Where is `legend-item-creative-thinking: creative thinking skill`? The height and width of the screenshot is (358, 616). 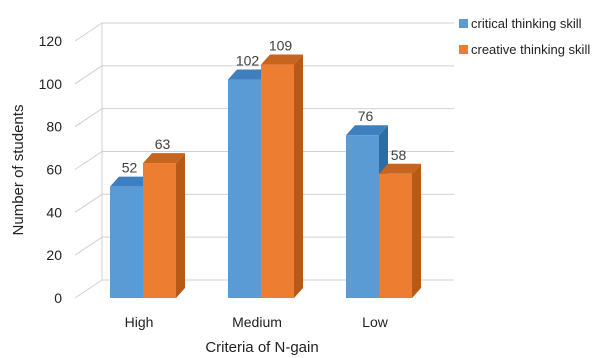 legend-item-creative-thinking: creative thinking skill is located at coordinates (524, 49).